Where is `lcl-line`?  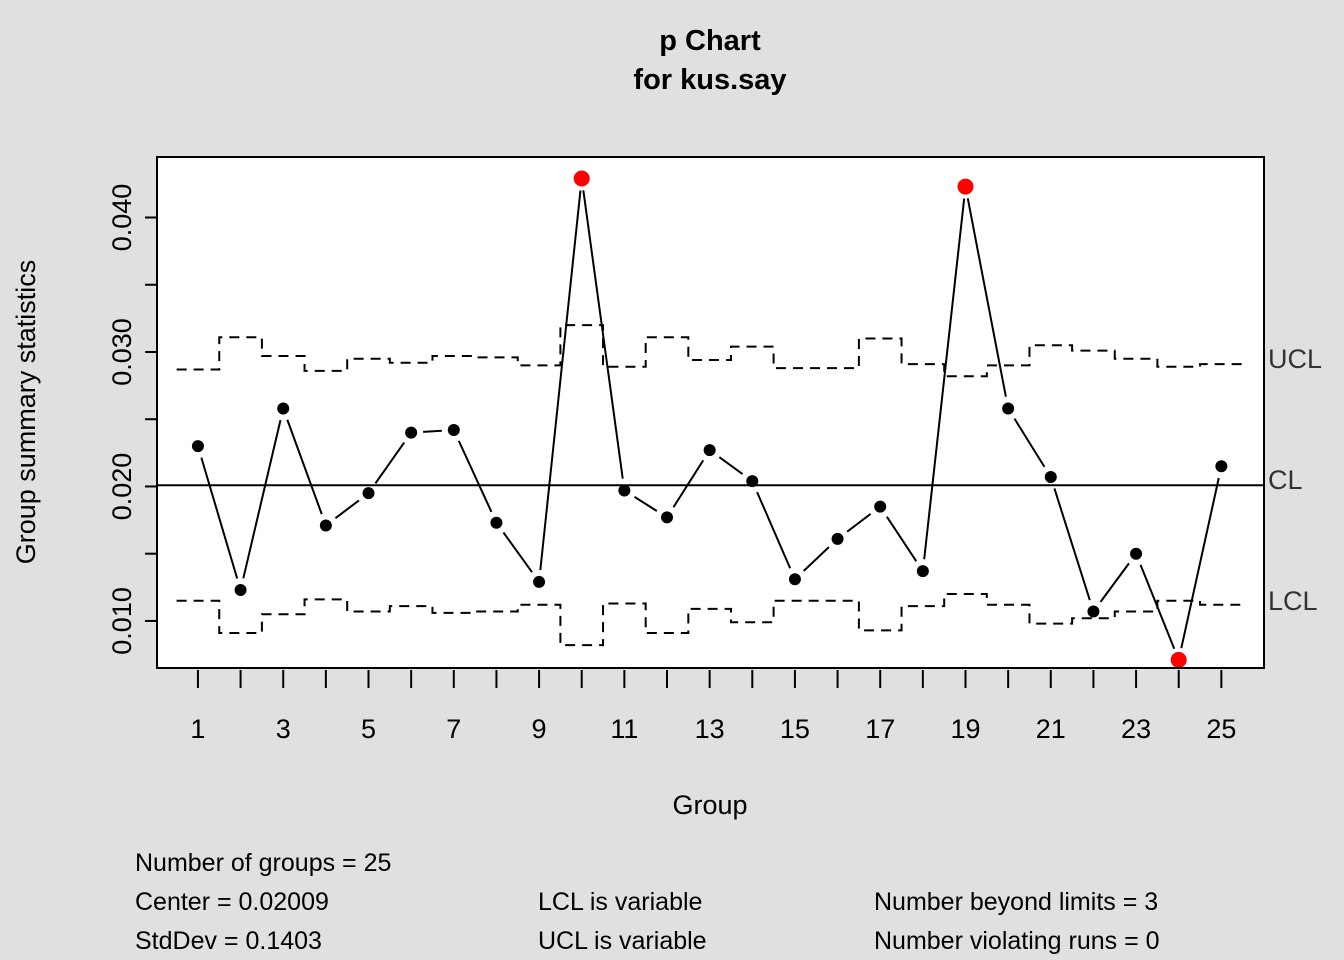
lcl-line is located at coordinates (709, 620).